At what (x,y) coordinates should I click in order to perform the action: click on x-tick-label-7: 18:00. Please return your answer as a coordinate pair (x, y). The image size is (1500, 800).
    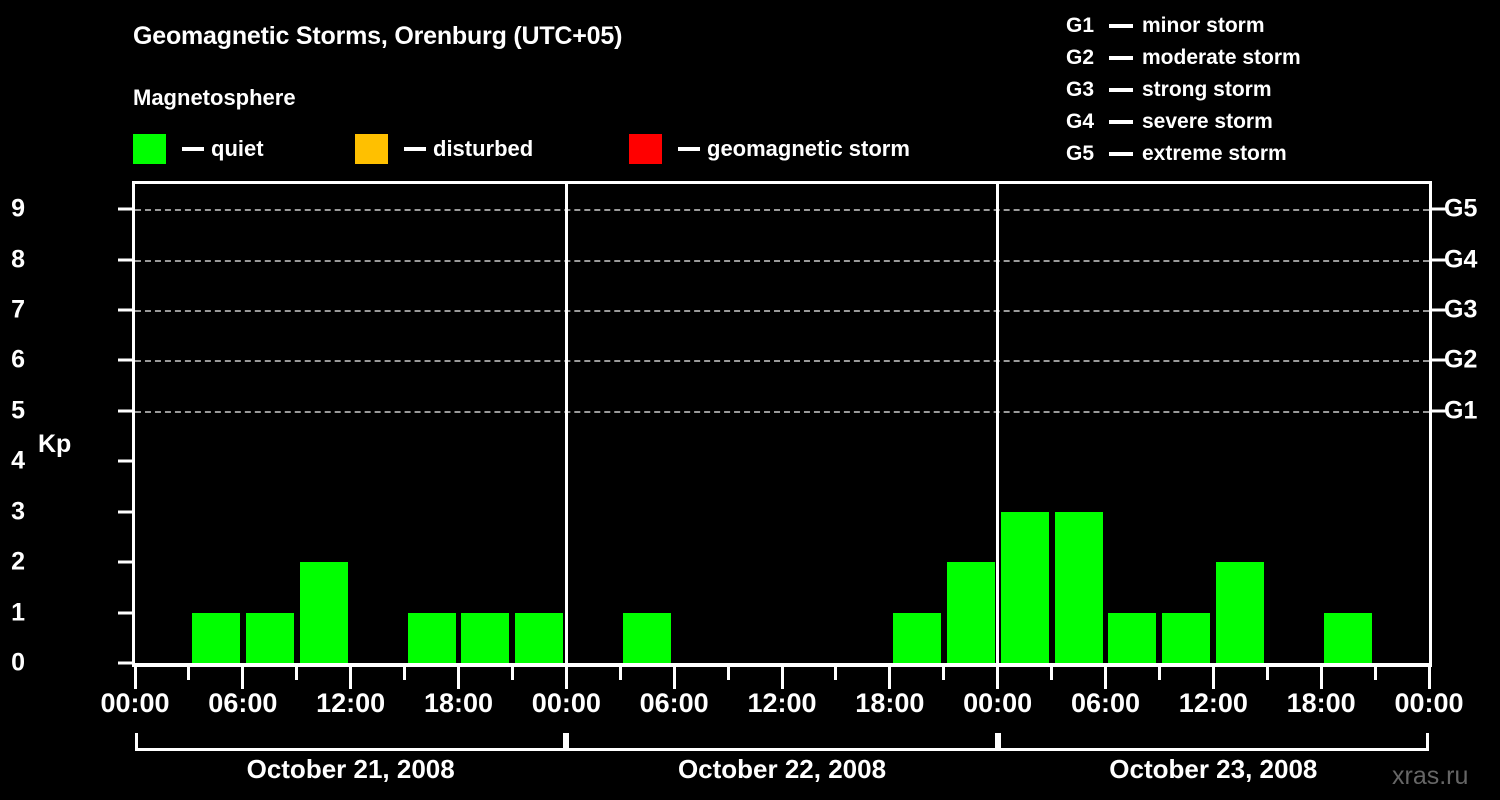
    Looking at the image, I should click on (890, 703).